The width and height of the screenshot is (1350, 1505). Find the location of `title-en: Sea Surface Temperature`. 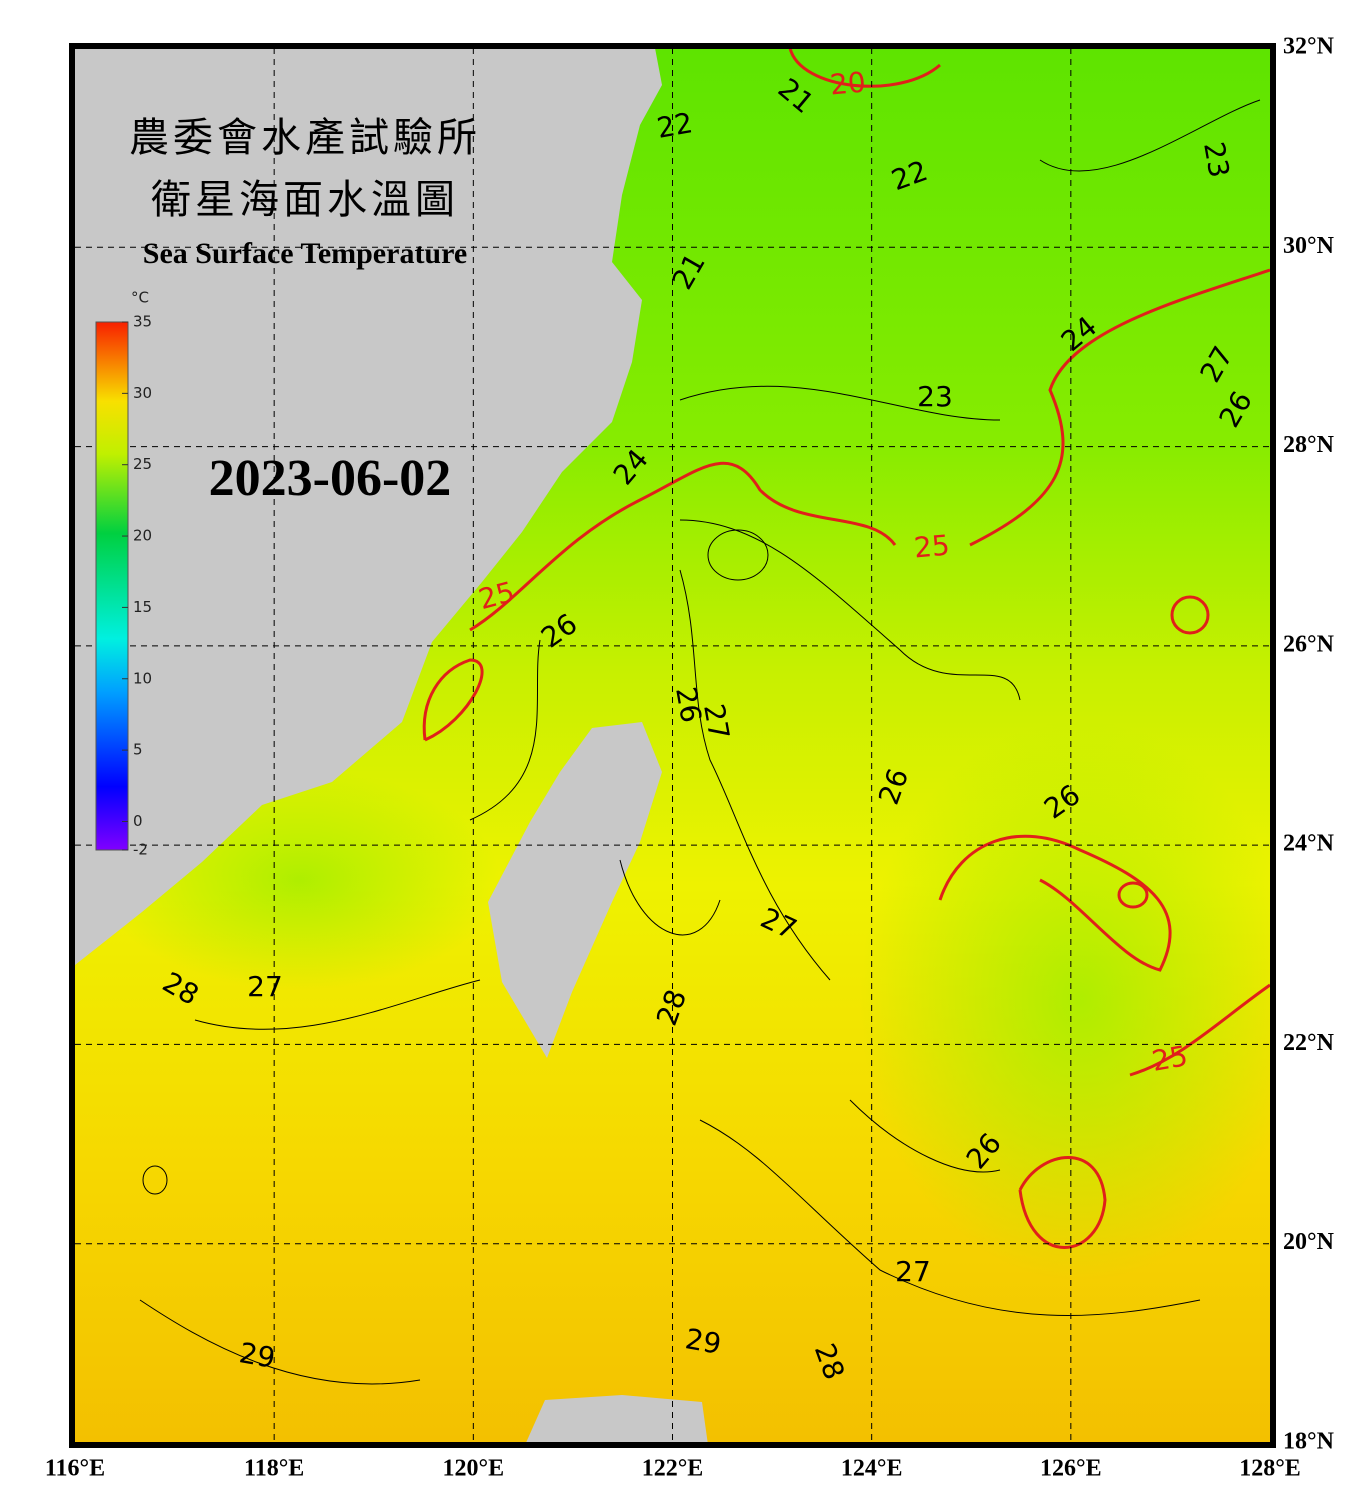

title-en: Sea Surface Temperature is located at coordinates (305, 253).